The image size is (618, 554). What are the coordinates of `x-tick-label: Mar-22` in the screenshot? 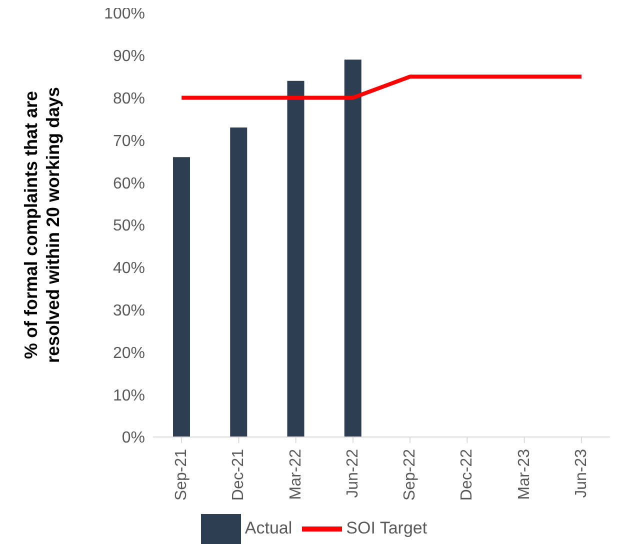 It's located at (295, 474).